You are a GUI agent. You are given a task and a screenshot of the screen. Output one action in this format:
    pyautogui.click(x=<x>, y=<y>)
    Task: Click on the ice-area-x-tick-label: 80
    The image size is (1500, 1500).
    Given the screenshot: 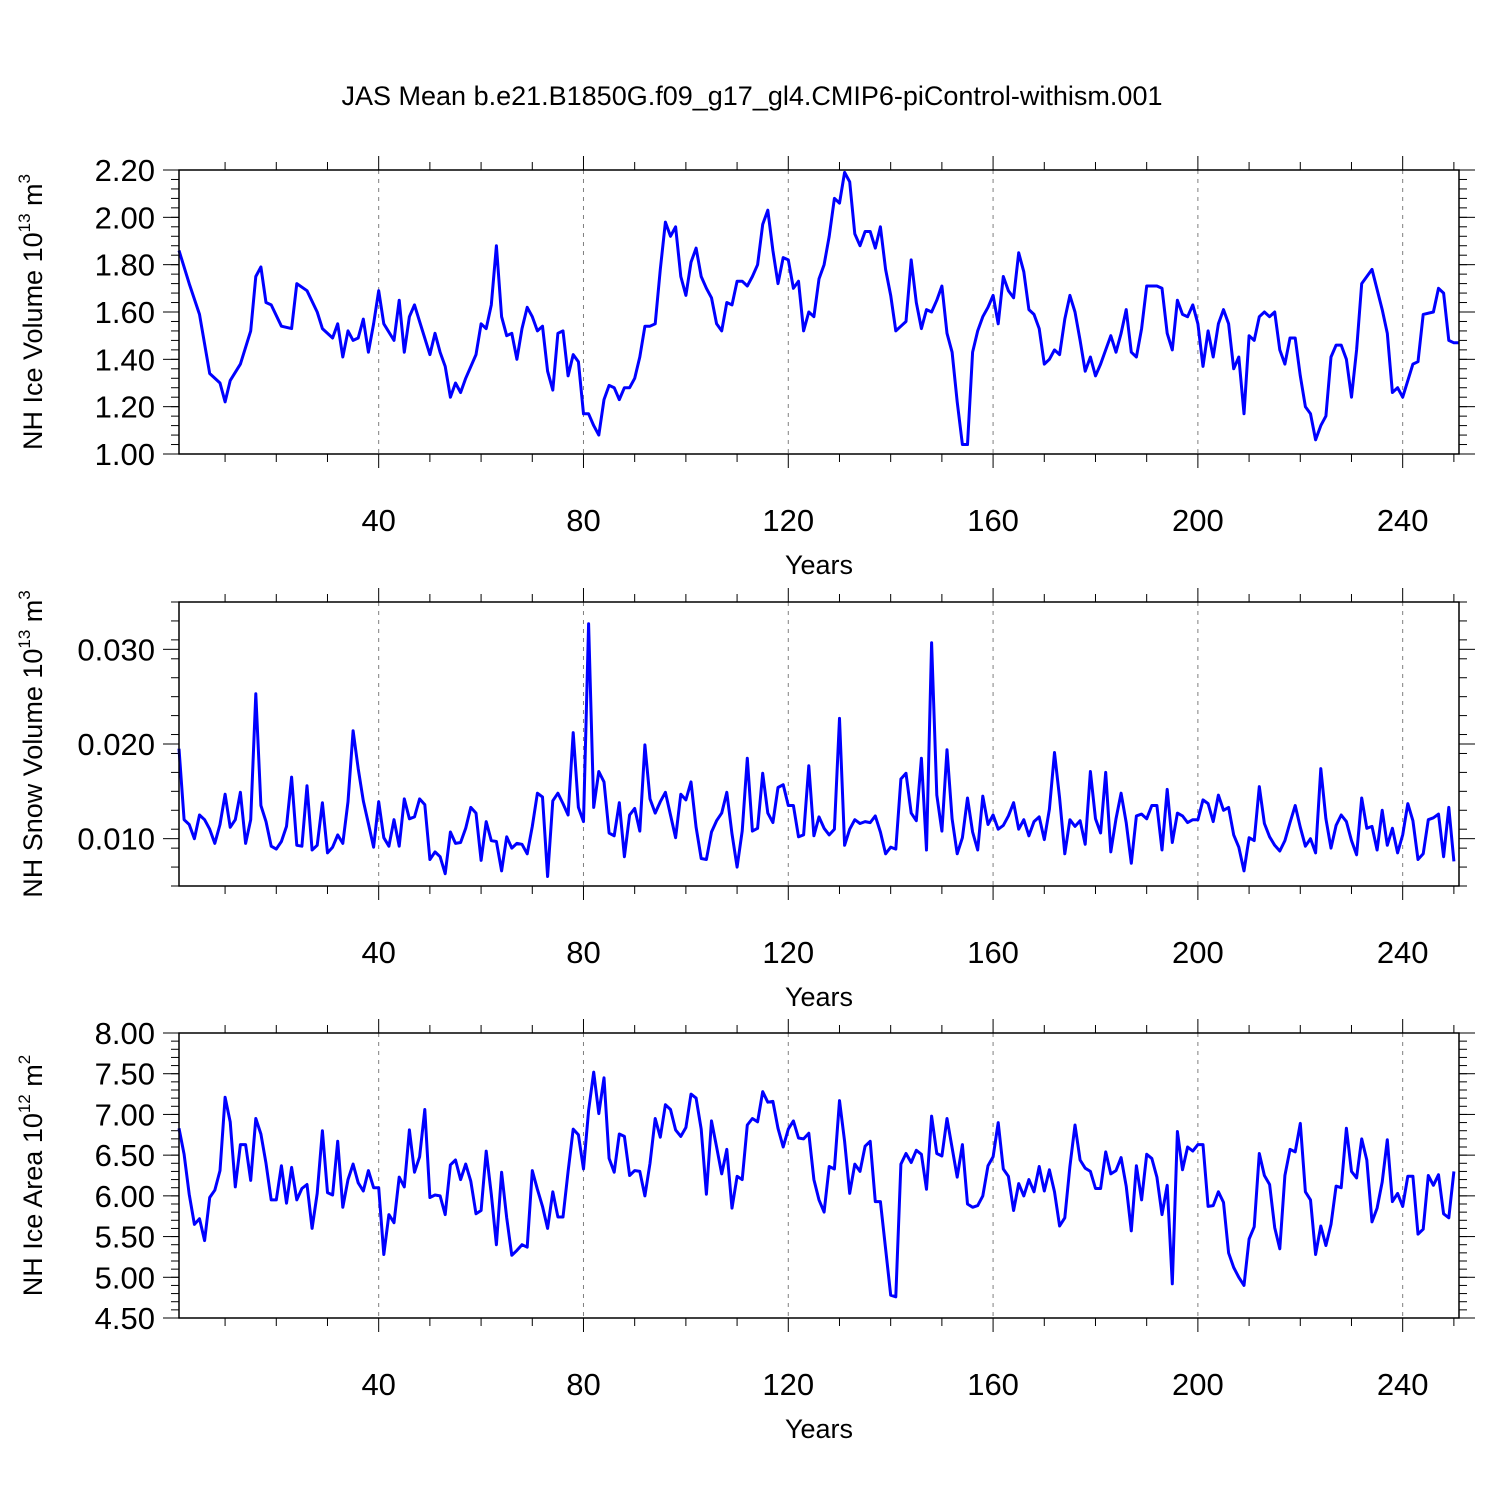 What is the action you would take?
    pyautogui.click(x=583, y=1384)
    